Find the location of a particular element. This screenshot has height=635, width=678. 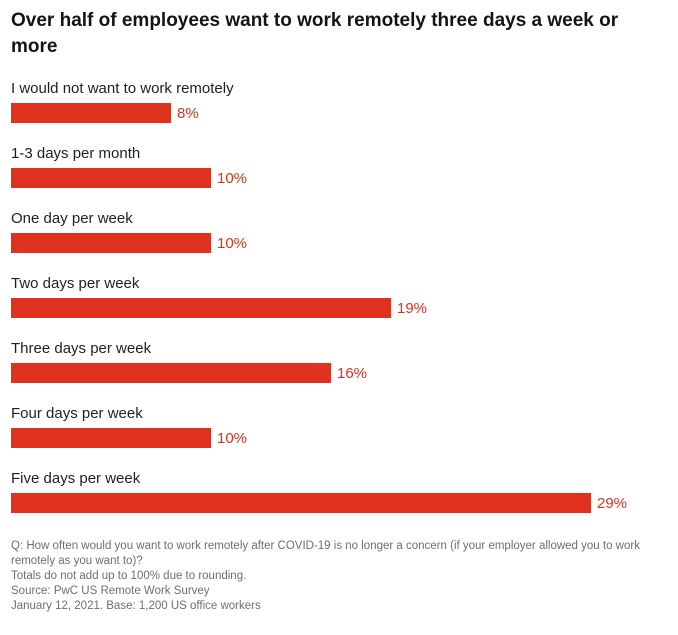

bar-group: Five days per week 29% is located at coordinates (337, 491).